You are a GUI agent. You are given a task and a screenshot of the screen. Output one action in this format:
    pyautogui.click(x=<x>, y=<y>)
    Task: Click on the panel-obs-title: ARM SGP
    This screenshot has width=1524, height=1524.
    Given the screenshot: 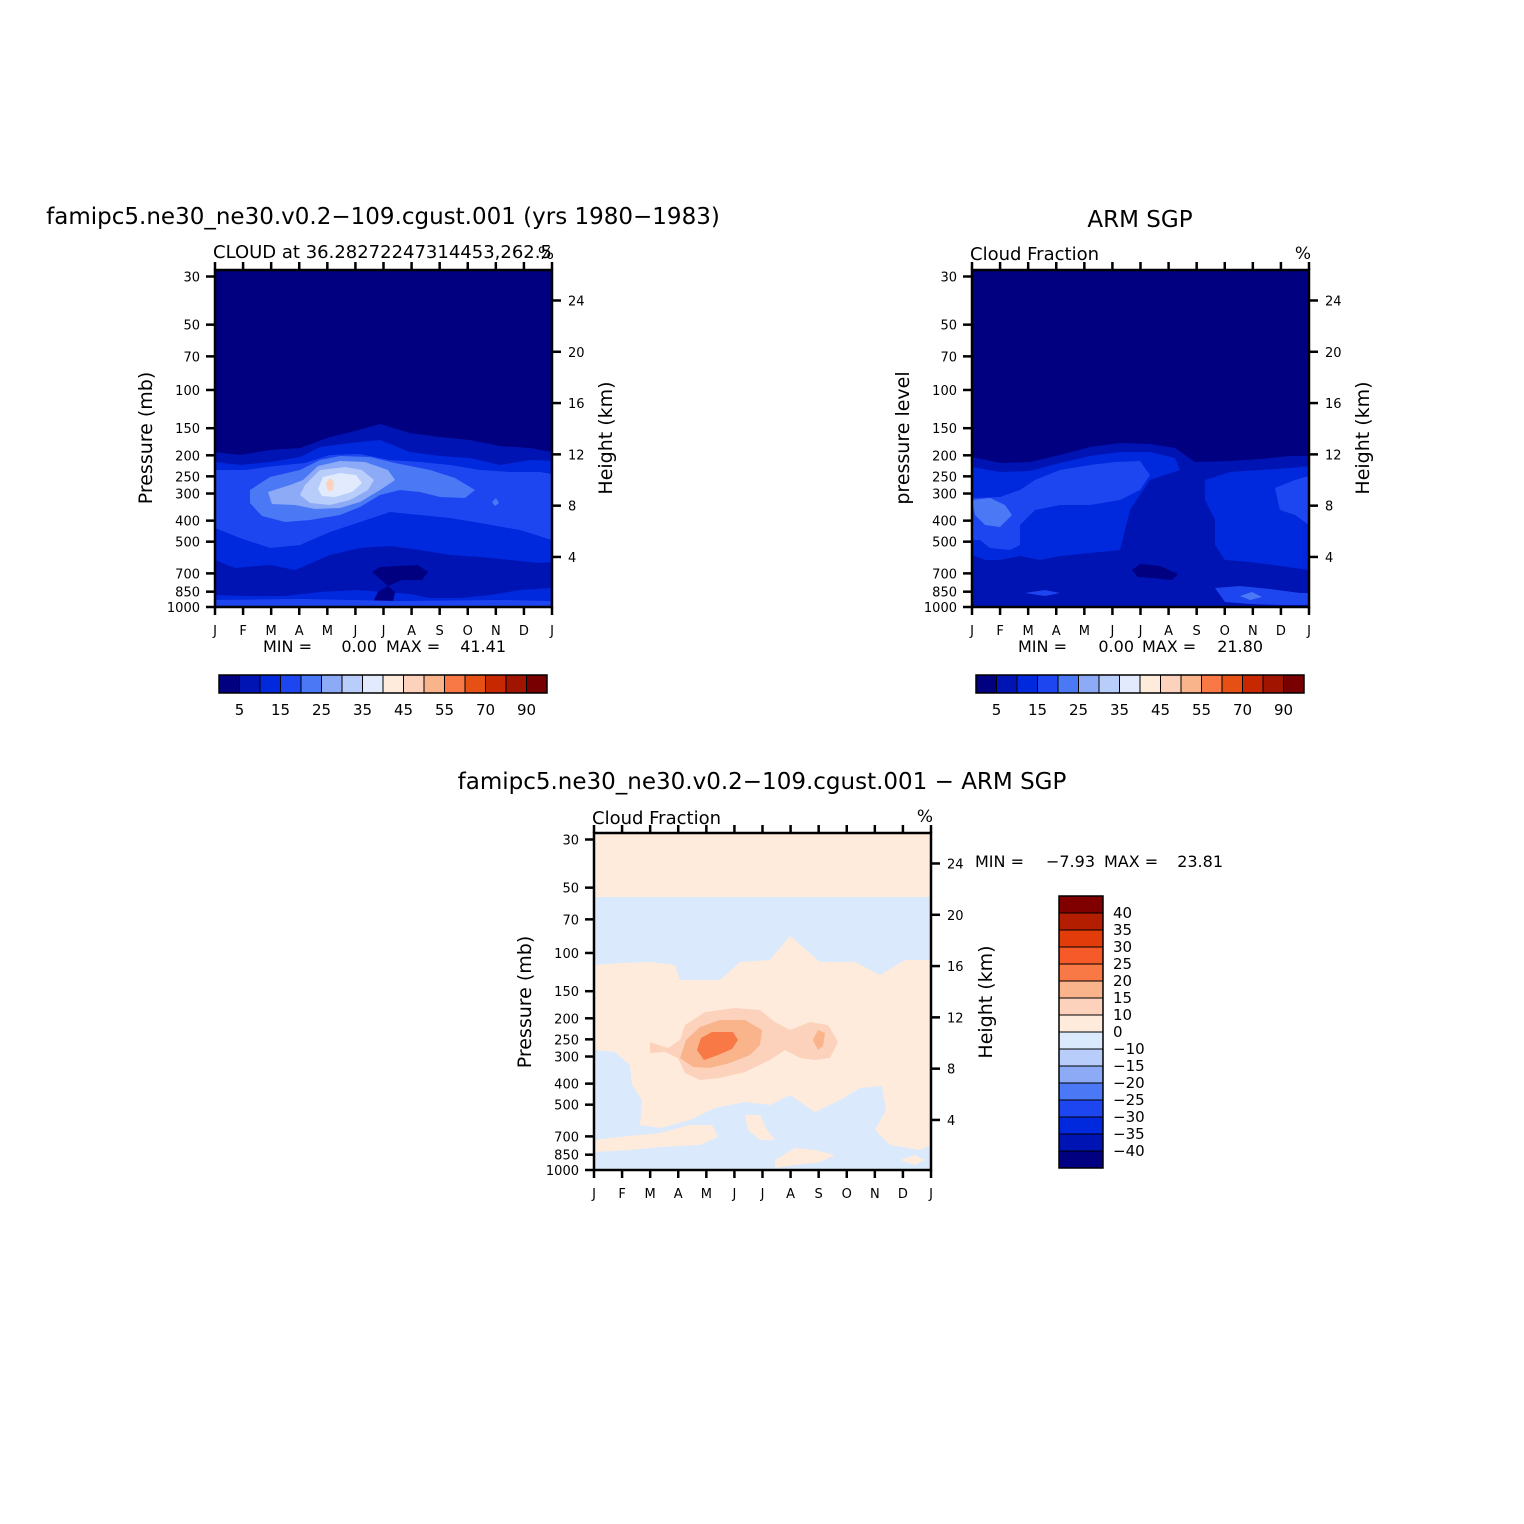 What is the action you would take?
    pyautogui.click(x=1139, y=220)
    